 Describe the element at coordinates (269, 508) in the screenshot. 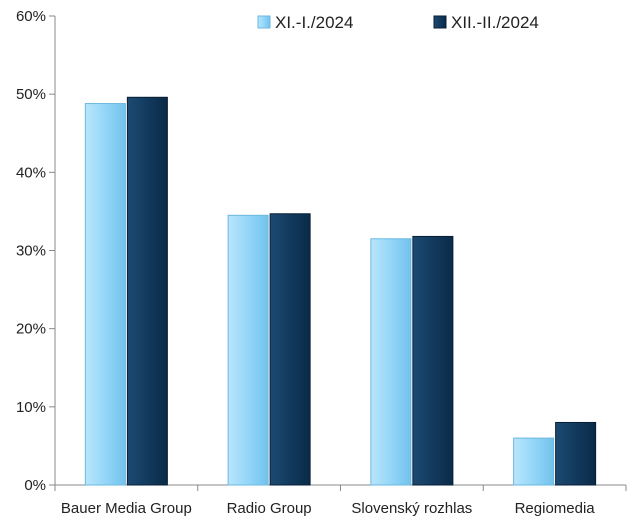

I see `x-category-label: Radio Group` at that location.